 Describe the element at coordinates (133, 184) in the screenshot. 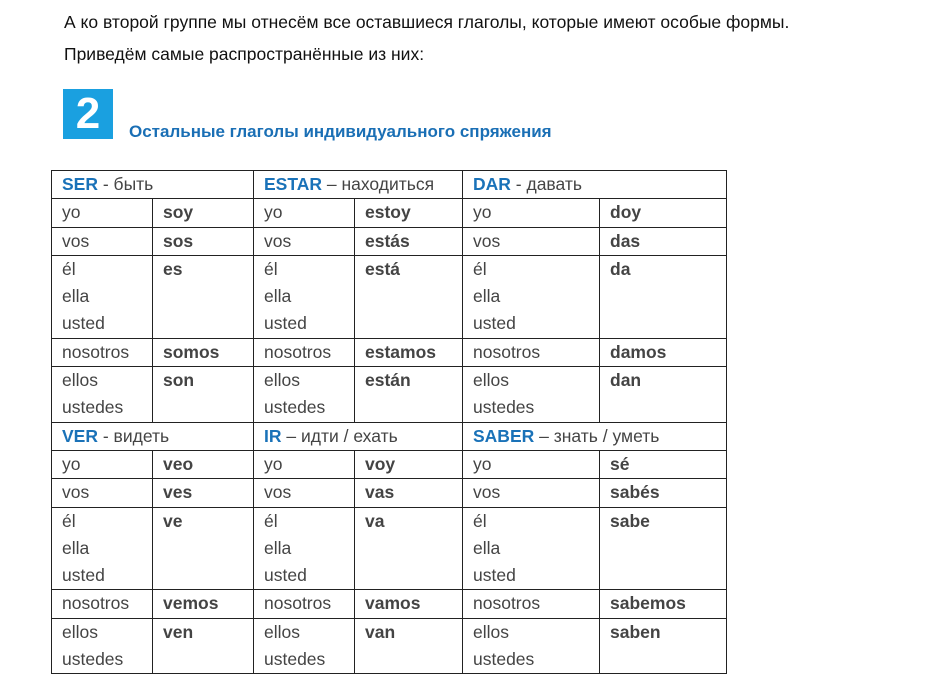

I see `verb-meaning: быть` at that location.